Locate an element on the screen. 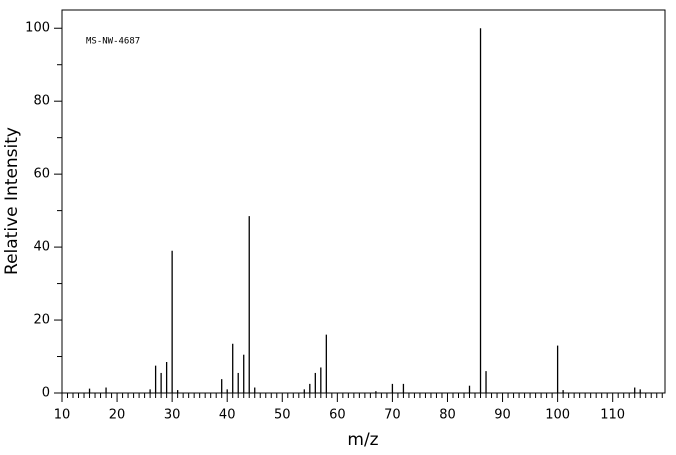 The image size is (676, 455). y-tick-label: 40 is located at coordinates (41, 247).